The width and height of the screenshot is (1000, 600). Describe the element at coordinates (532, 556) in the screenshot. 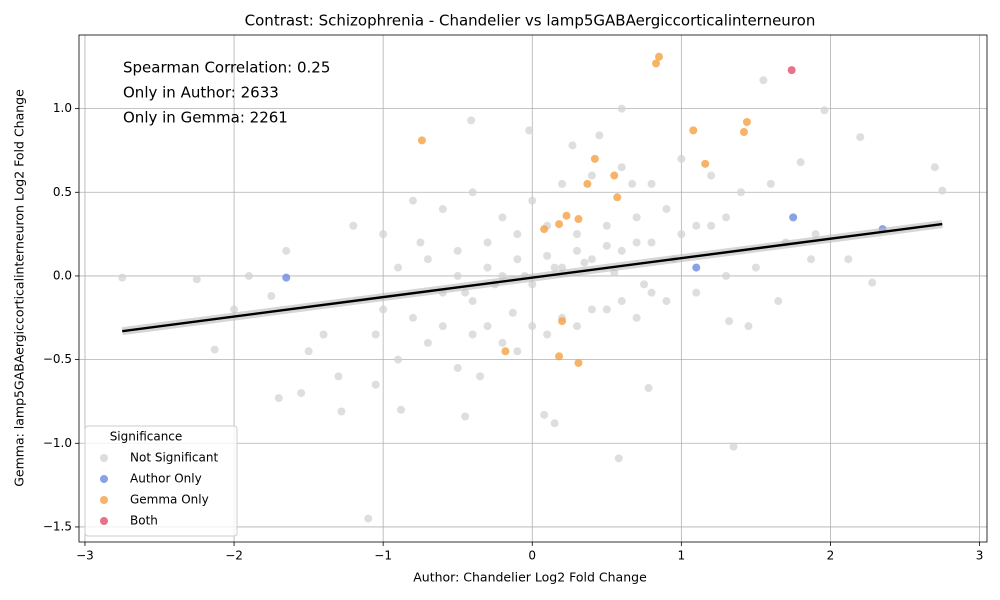

I see `x-tick-label: 0` at that location.